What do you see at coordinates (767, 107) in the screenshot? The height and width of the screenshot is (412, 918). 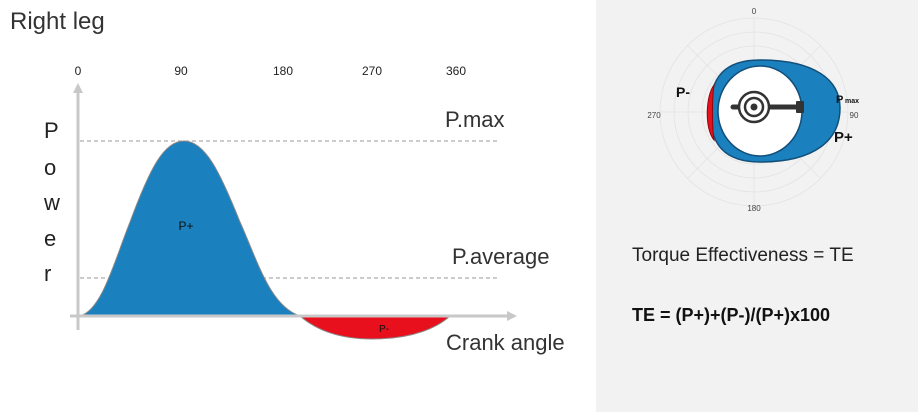 I see `crankset-icon` at bounding box center [767, 107].